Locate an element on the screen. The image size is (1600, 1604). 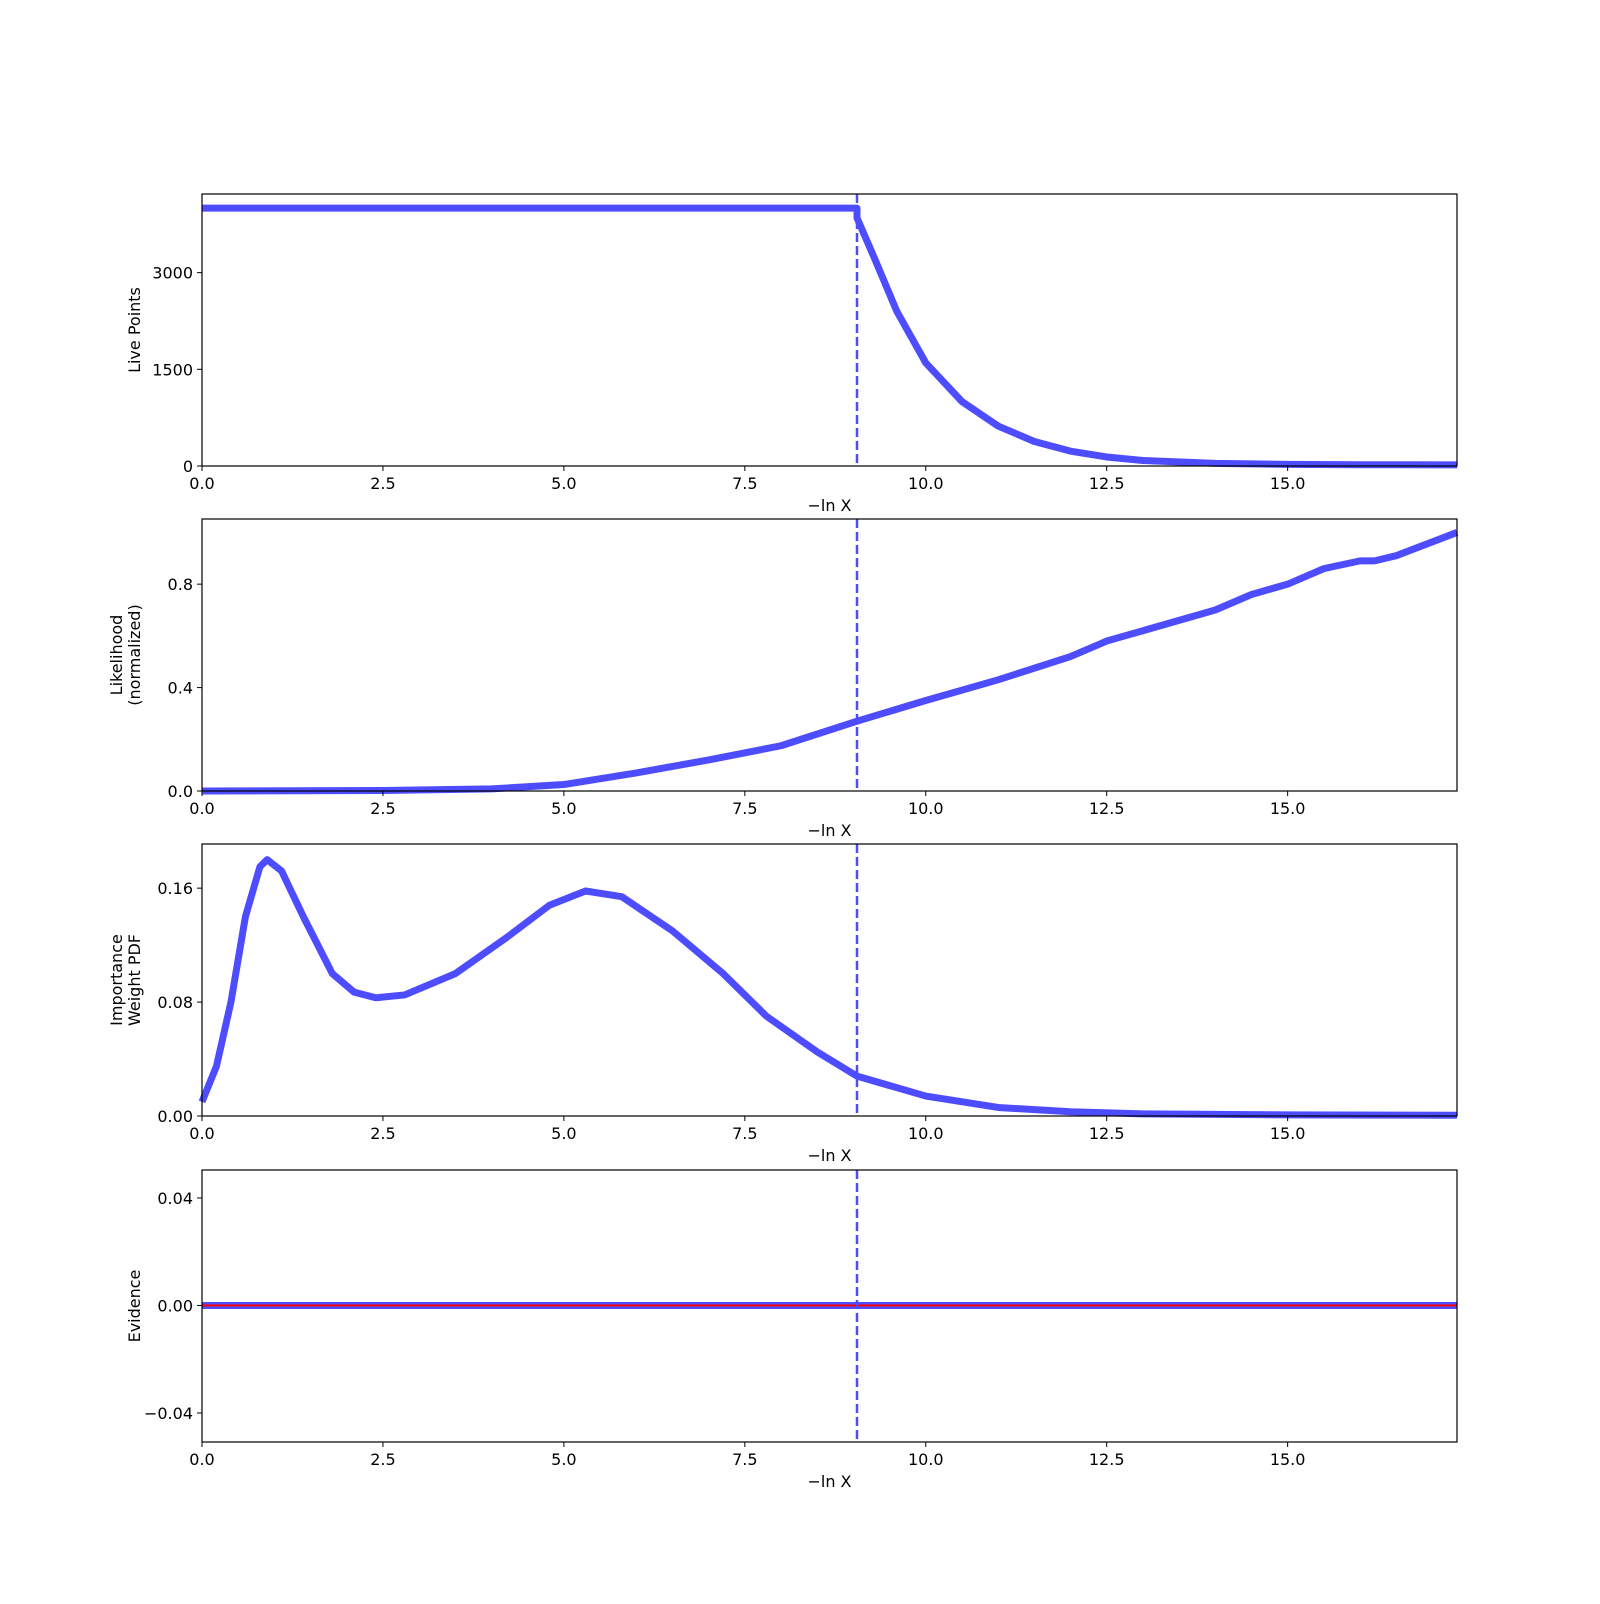
y-tick-label: 0.08 is located at coordinates (175, 1002).